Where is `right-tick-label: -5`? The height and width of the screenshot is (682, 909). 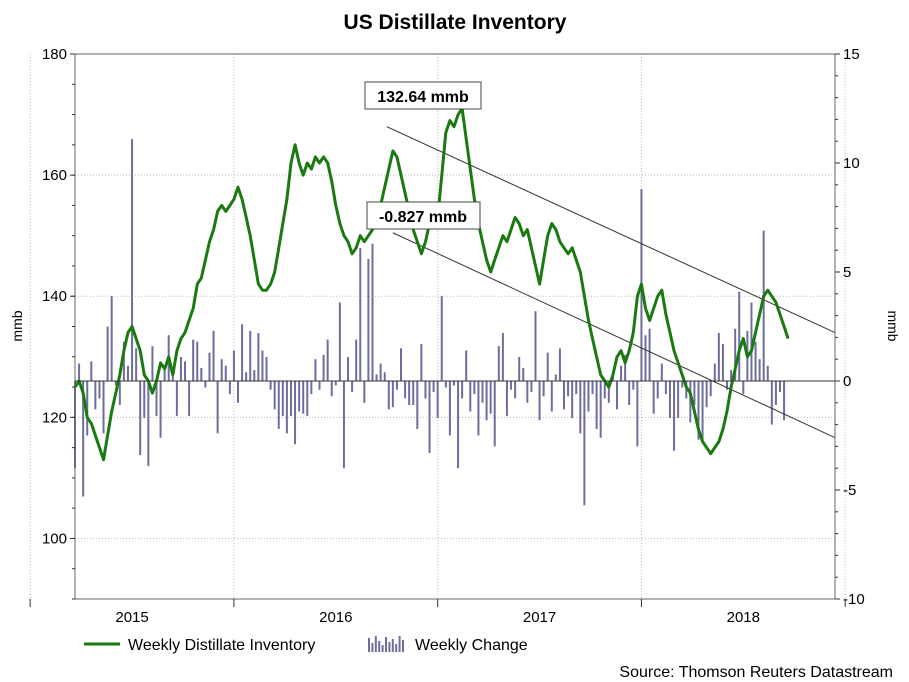 right-tick-label: -5 is located at coordinates (849, 490).